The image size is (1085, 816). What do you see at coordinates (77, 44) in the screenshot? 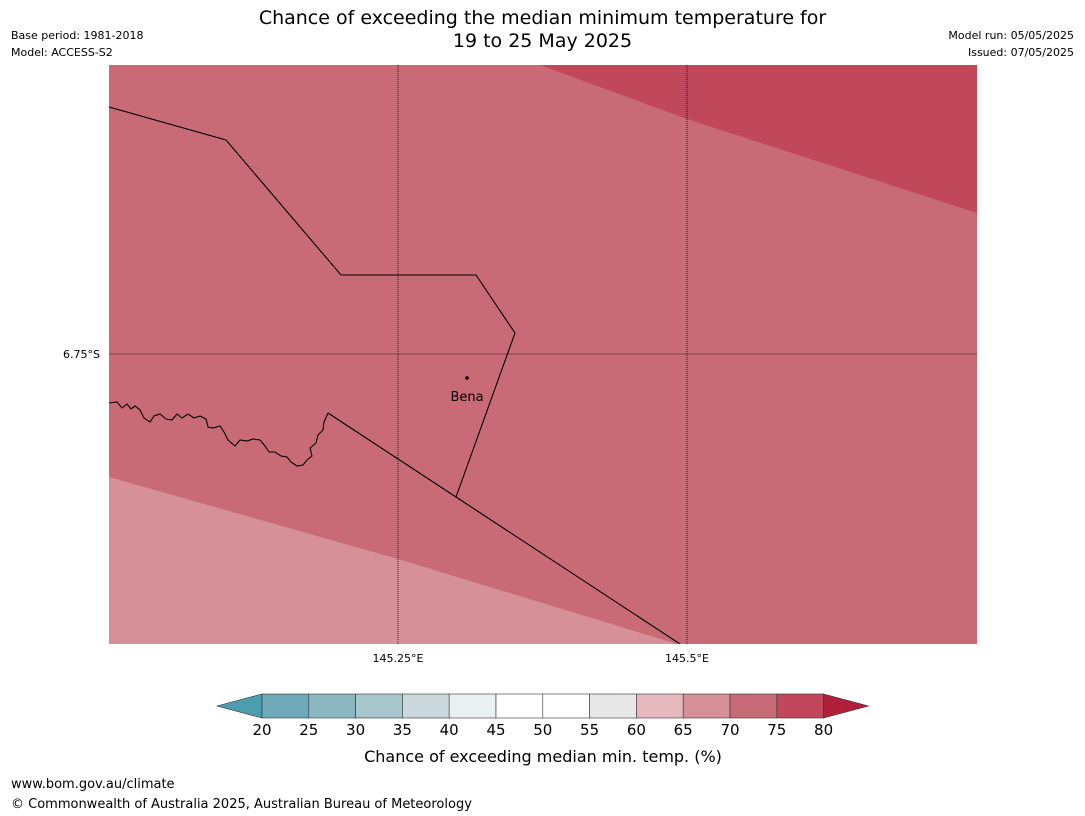
I see `meta-left: Base period: 1981-2018 Model: ACCESS-S2` at bounding box center [77, 44].